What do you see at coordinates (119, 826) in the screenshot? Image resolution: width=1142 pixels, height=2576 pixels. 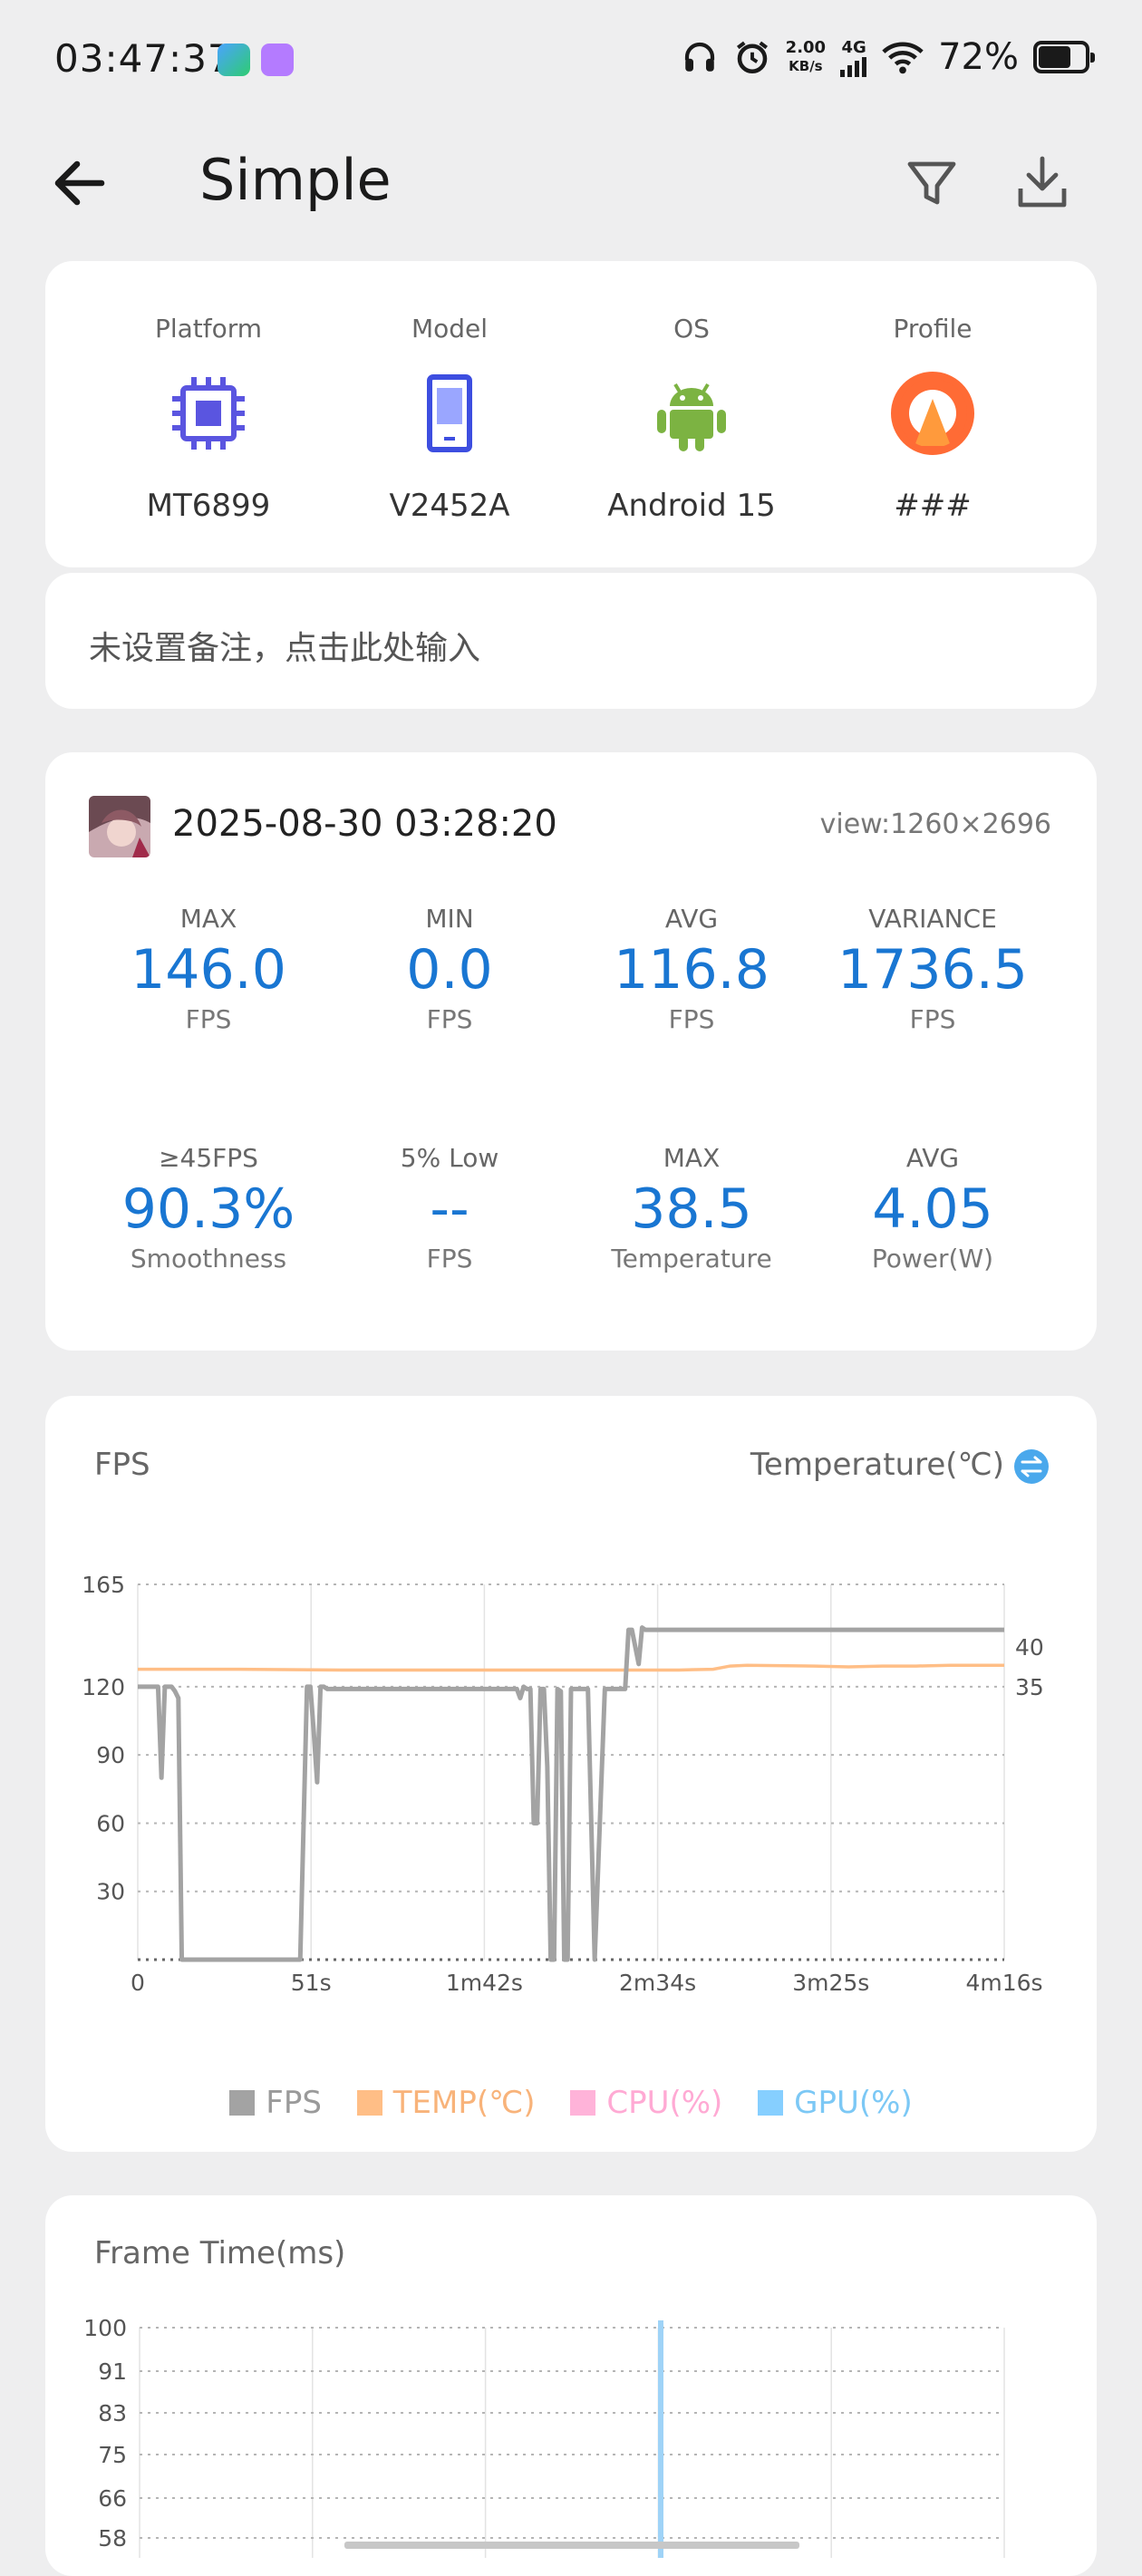 I see `game-avatar` at bounding box center [119, 826].